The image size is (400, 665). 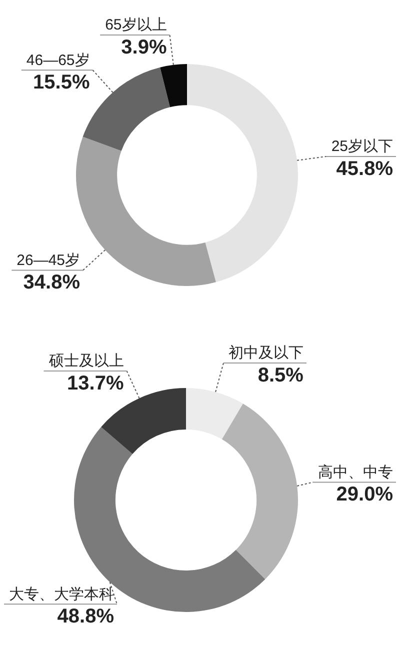 I want to click on slice-label: 65岁以上, so click(x=136, y=25).